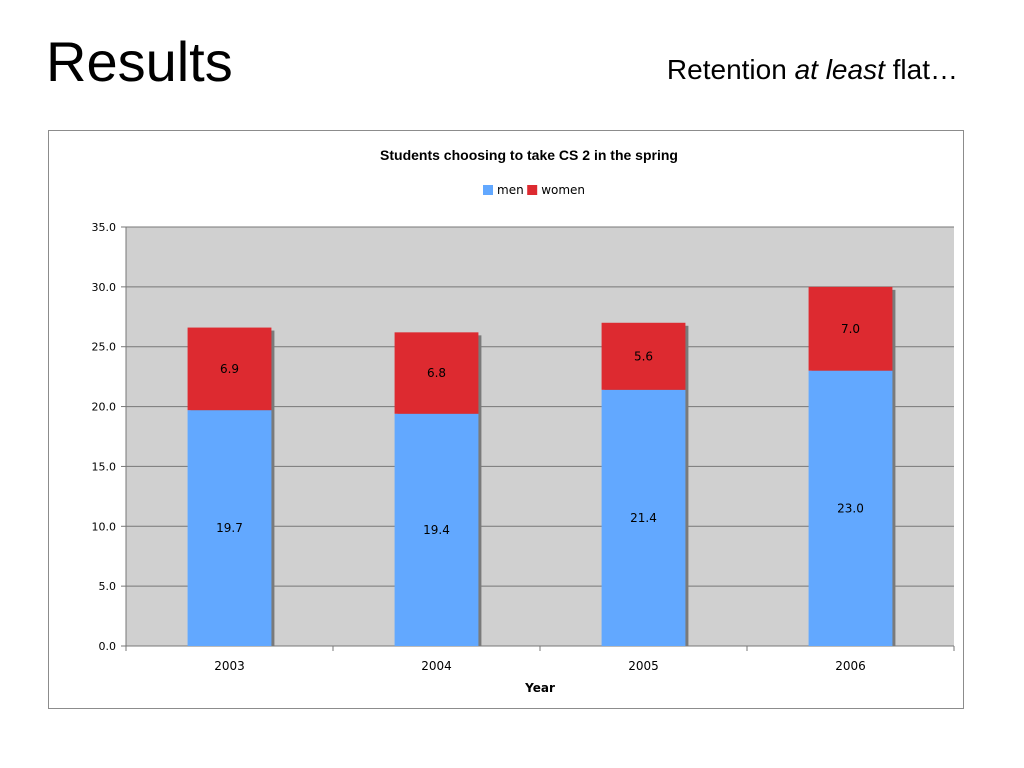  I want to click on chart-legend: men women, so click(534, 190).